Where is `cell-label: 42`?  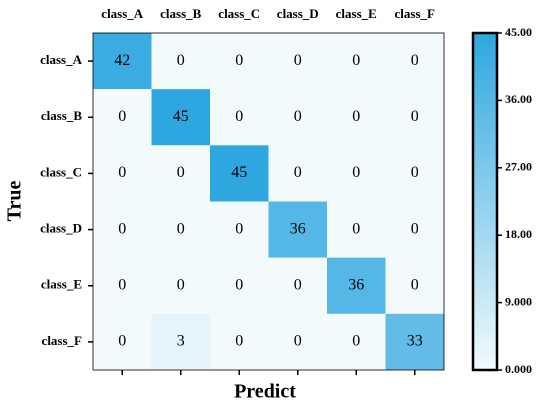 cell-label: 42 is located at coordinates (122, 60).